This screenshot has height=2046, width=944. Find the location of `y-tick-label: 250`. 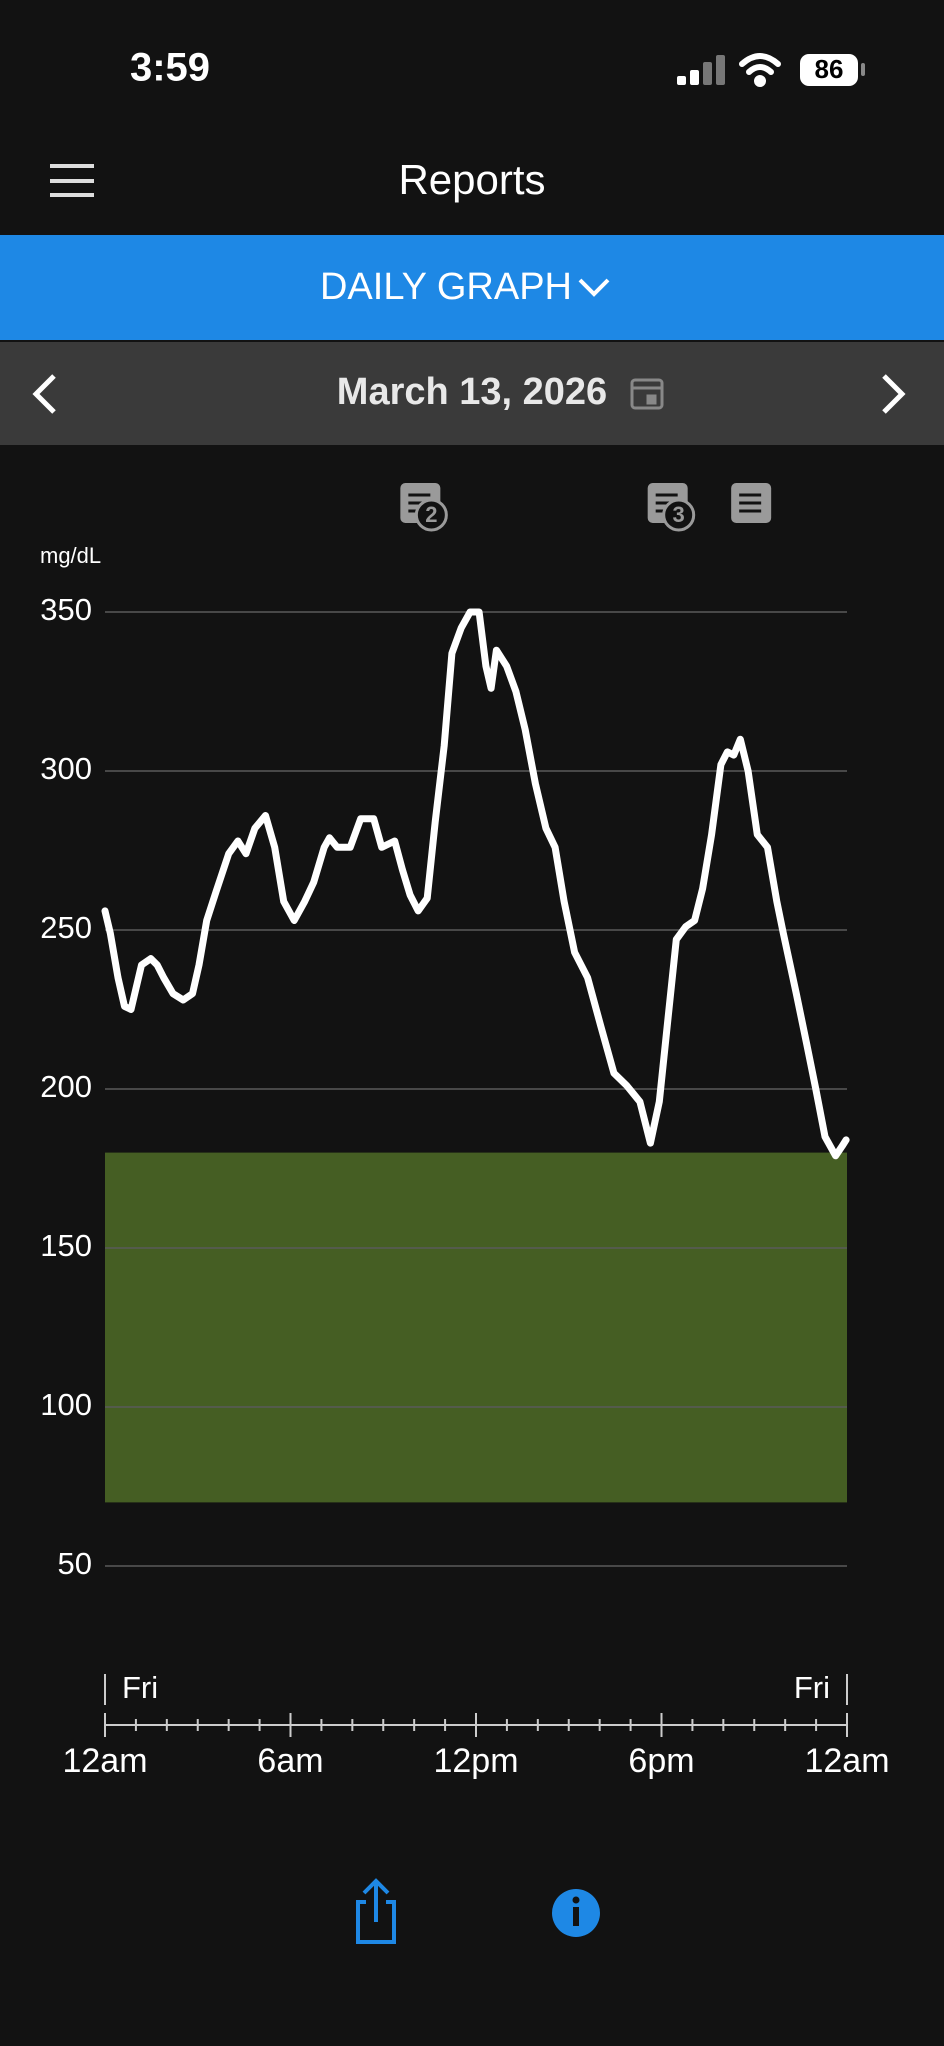

y-tick-label: 250 is located at coordinates (66, 927).